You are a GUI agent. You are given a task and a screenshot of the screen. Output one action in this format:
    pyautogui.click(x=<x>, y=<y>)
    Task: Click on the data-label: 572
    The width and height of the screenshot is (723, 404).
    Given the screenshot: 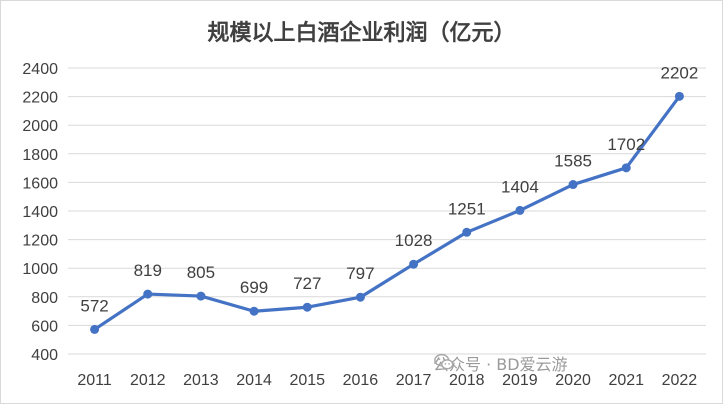 What is the action you would take?
    pyautogui.click(x=94, y=305)
    